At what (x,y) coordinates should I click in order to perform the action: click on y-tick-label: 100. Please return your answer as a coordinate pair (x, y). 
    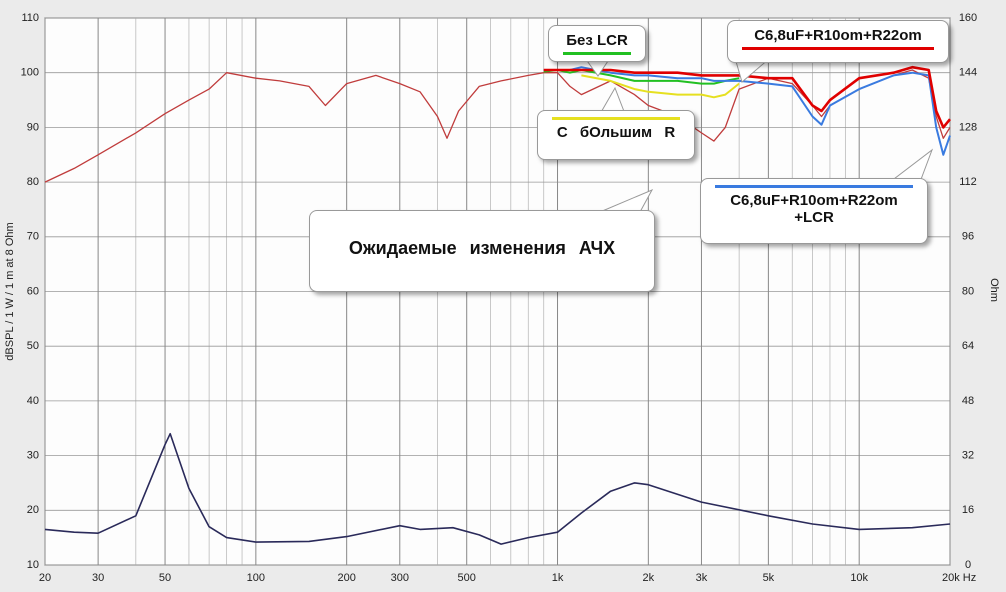
    Looking at the image, I should click on (30, 73).